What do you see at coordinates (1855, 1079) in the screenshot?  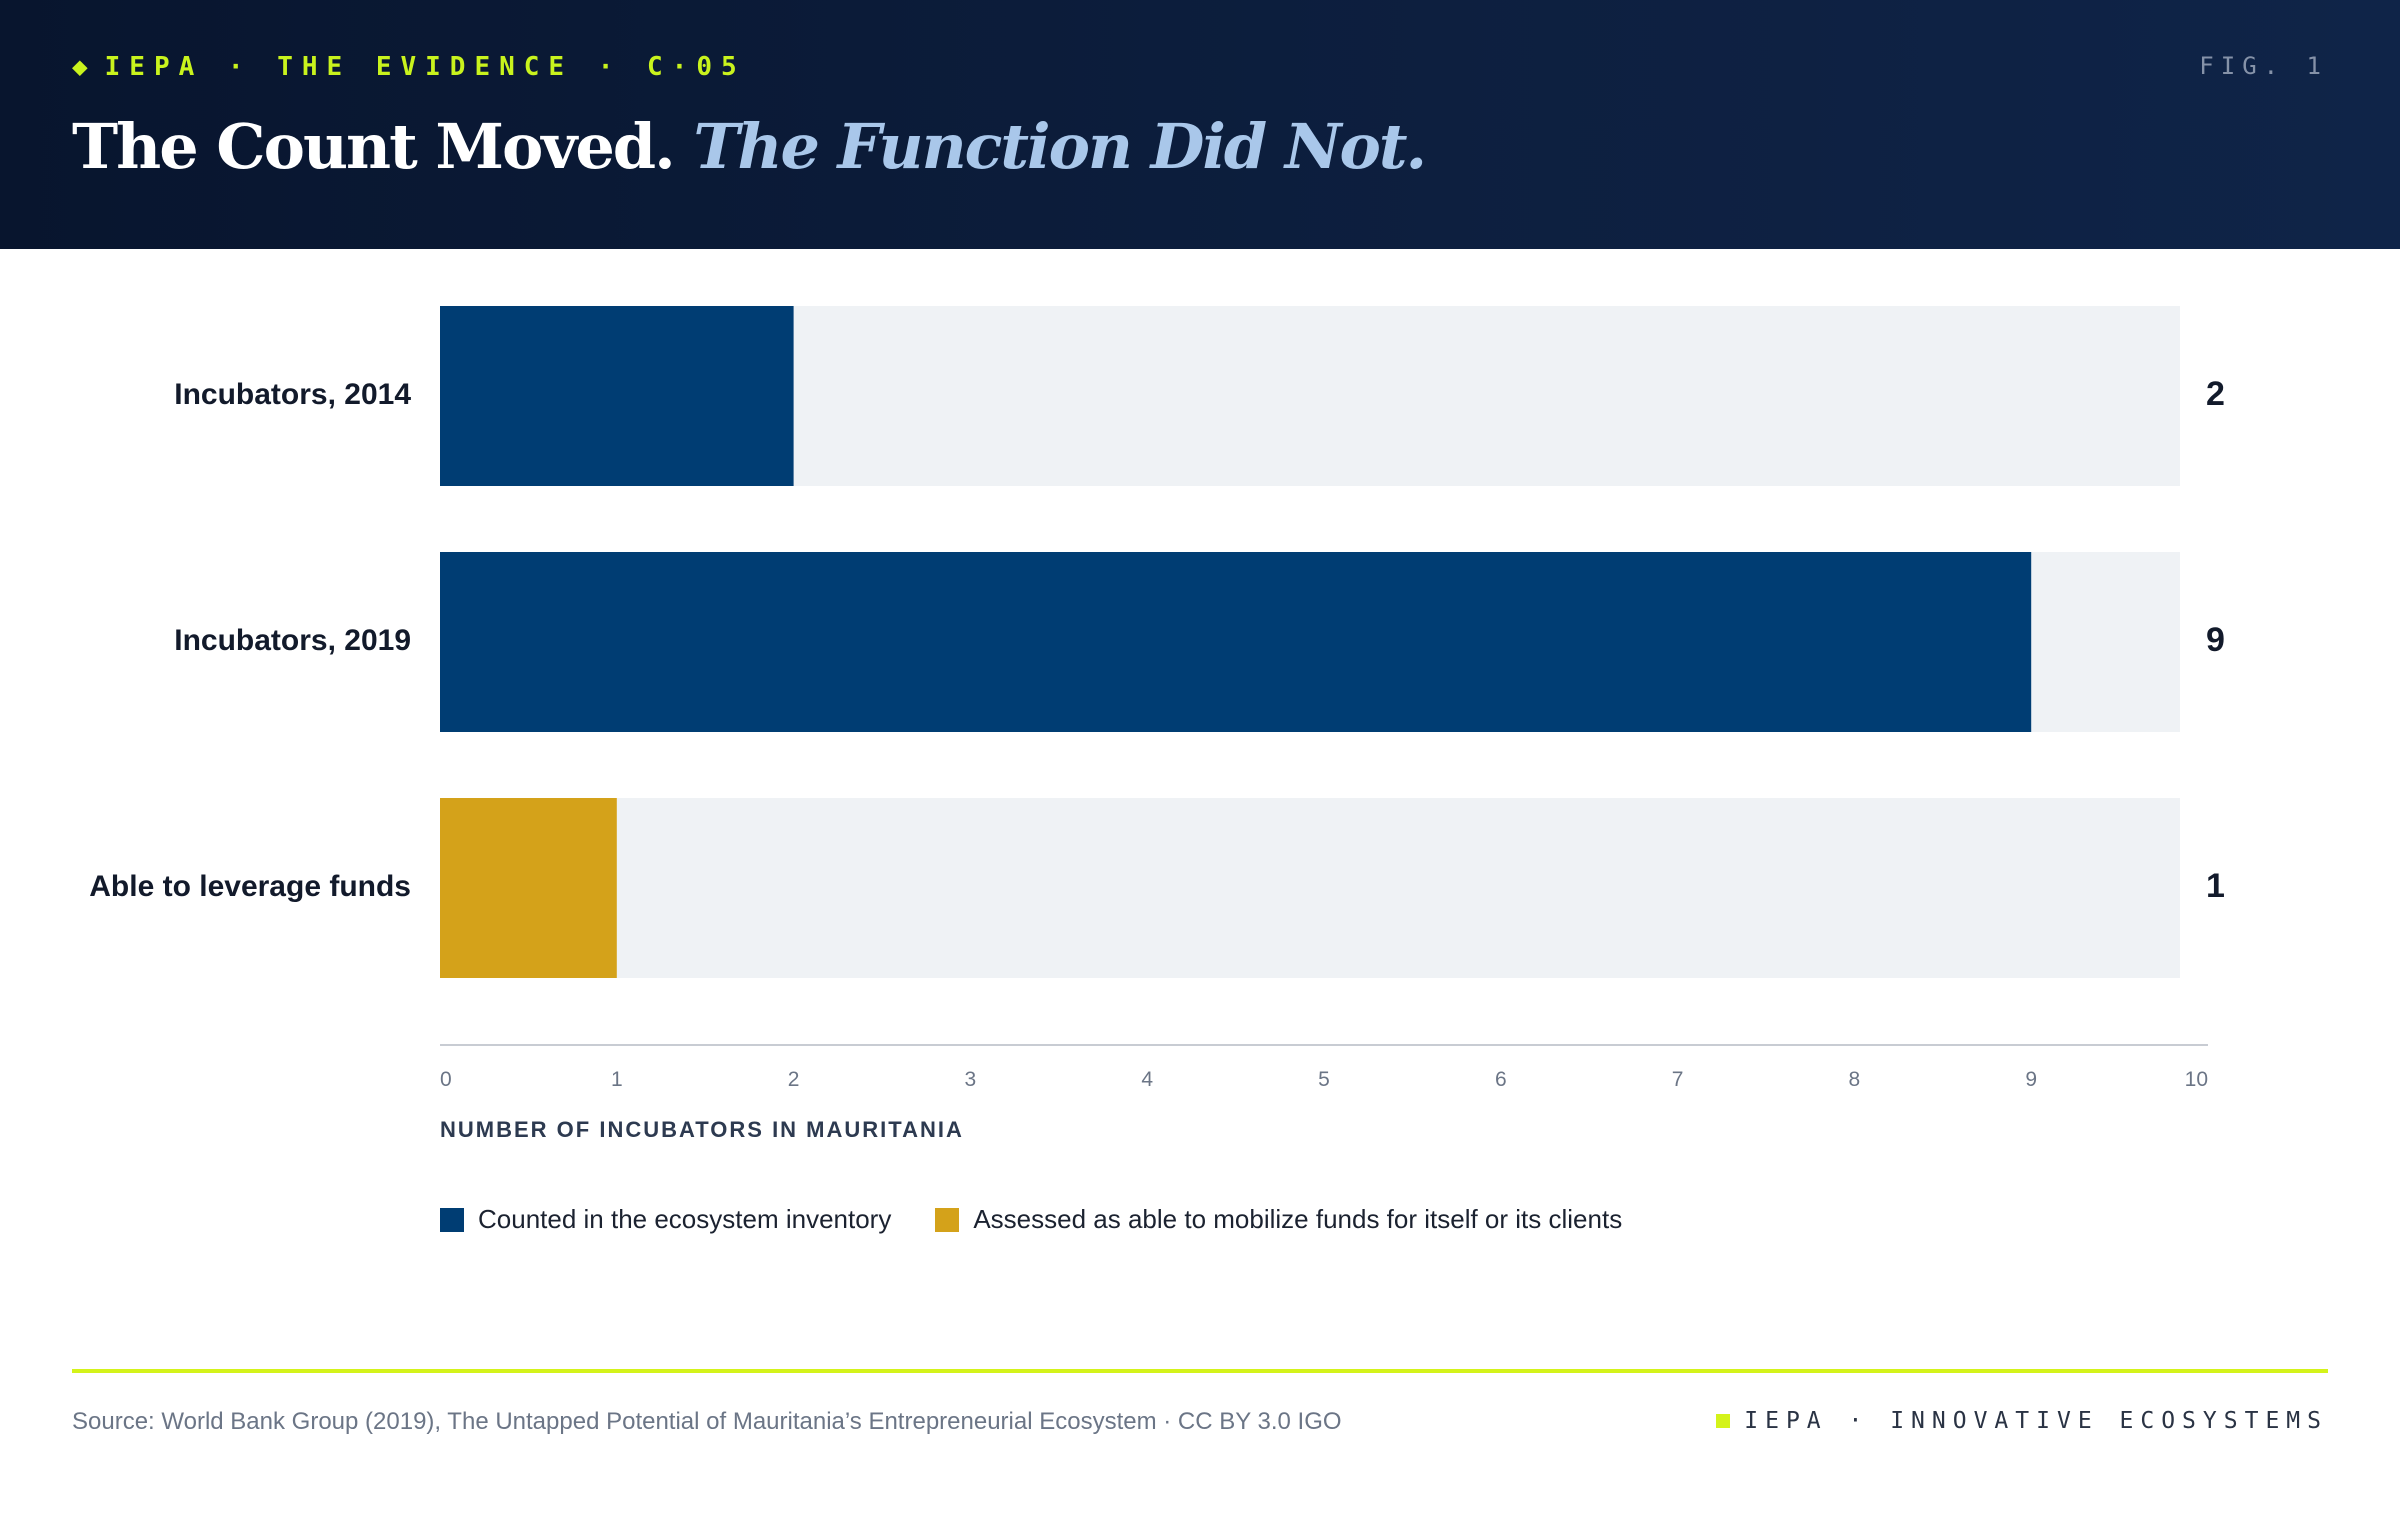 I see `x-tick-label: 8` at bounding box center [1855, 1079].